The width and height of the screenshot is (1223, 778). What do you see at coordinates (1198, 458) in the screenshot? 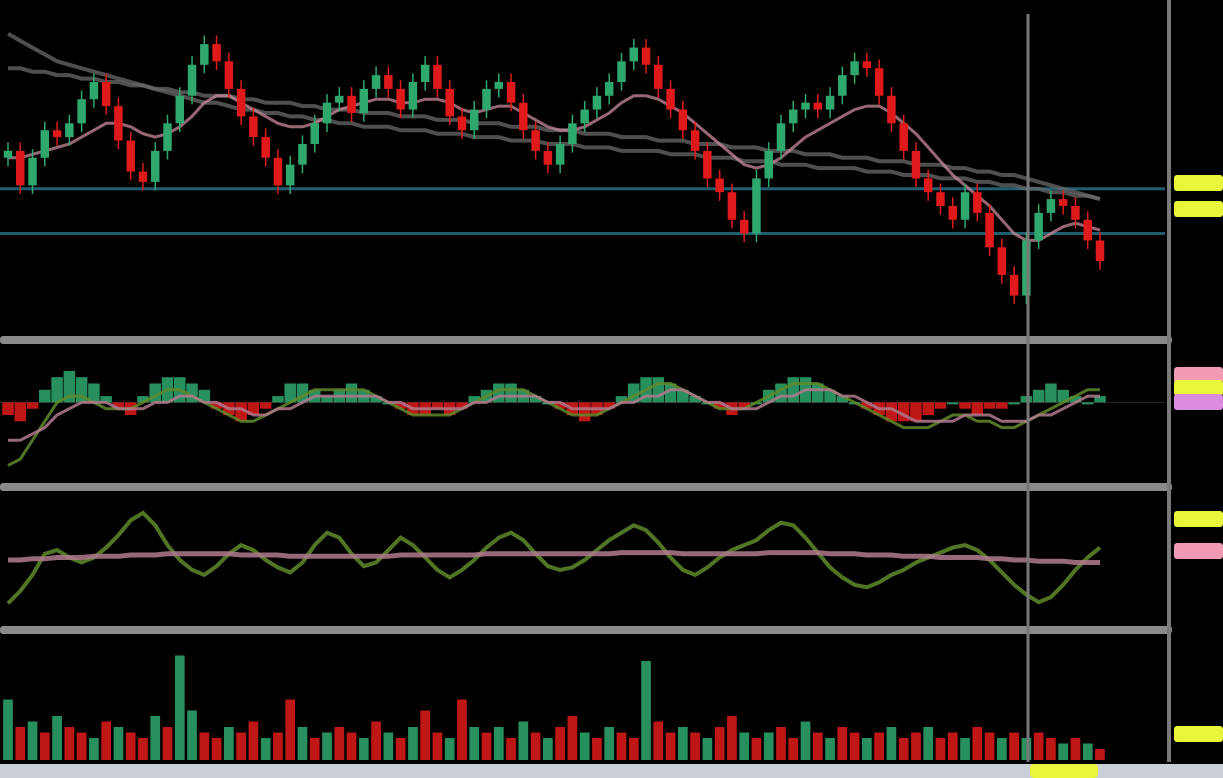
I see `price-axis` at bounding box center [1198, 458].